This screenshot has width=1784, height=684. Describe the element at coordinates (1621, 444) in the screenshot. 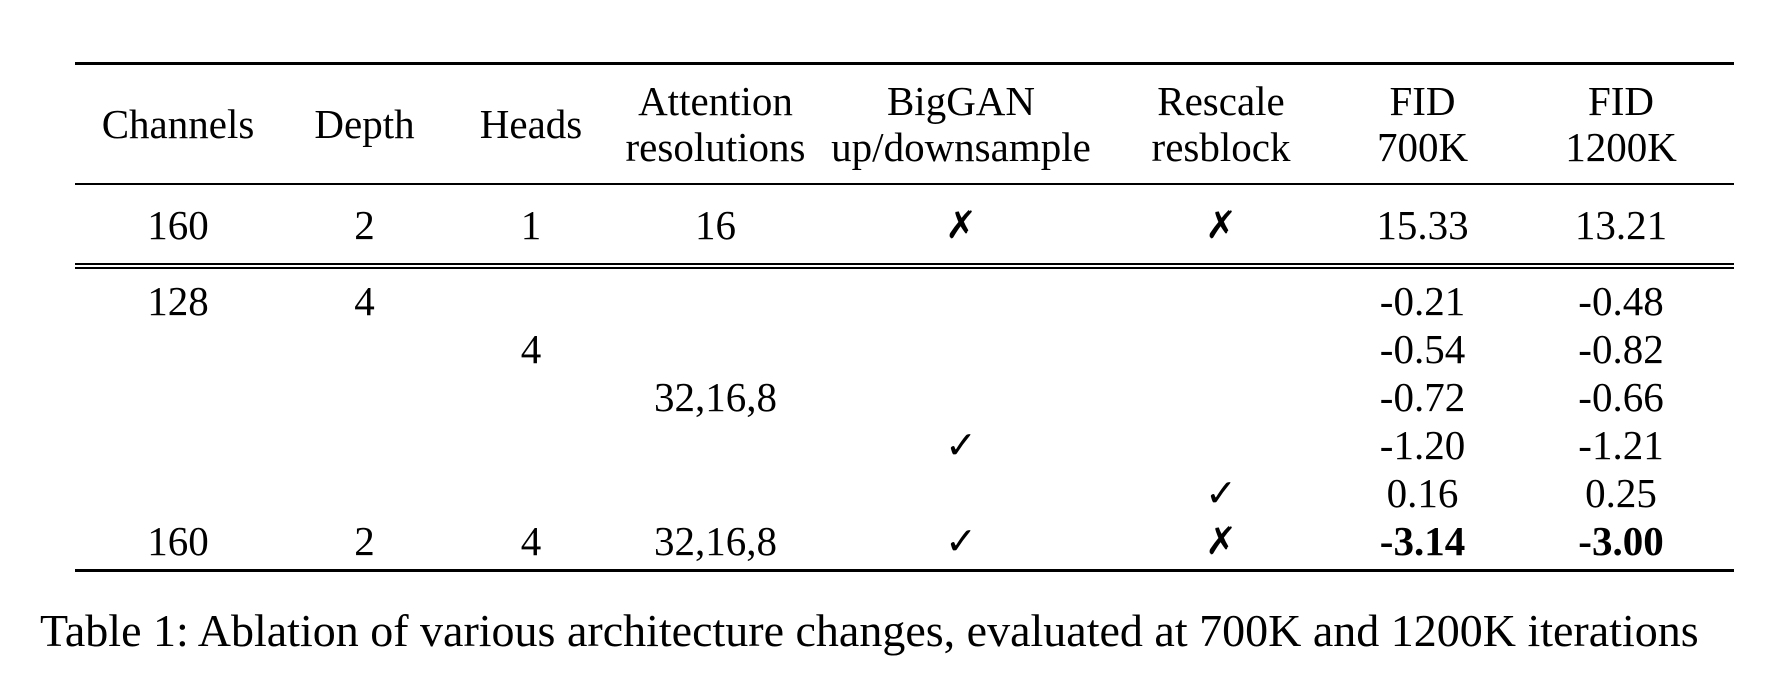

I see `table-cell: -1.21` at that location.